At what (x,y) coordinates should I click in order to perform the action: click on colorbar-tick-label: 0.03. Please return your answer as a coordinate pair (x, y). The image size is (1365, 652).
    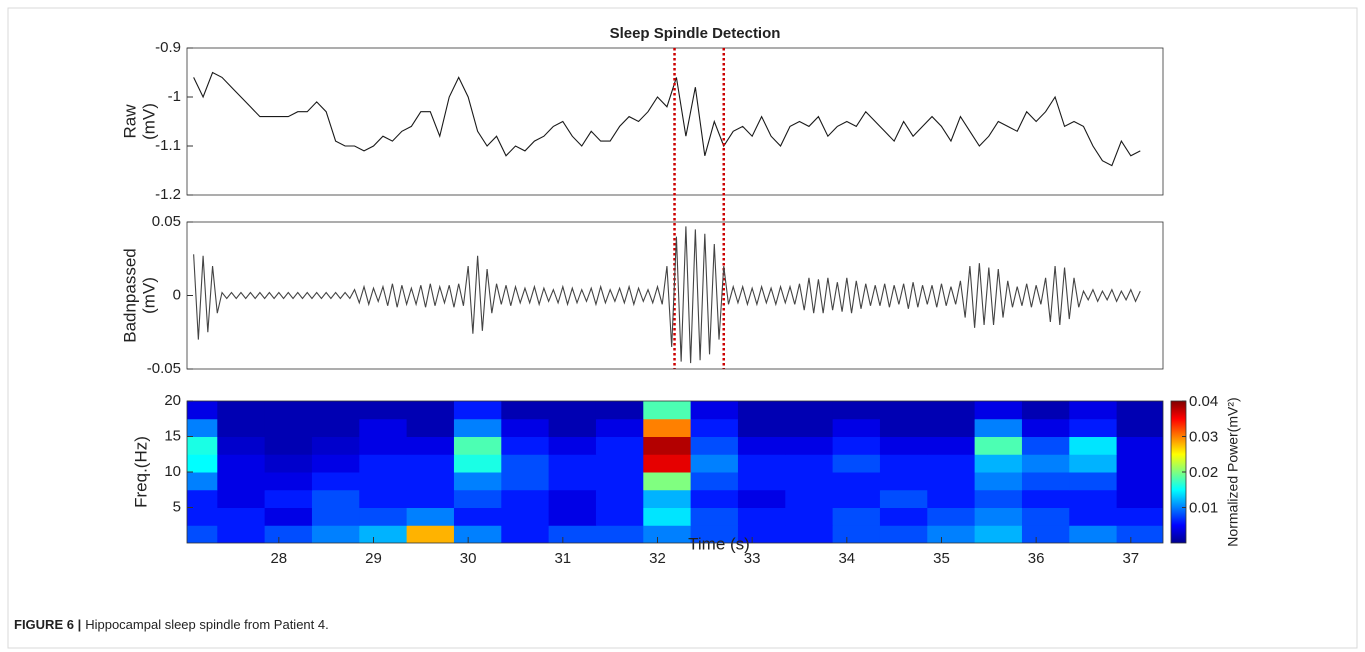
    Looking at the image, I should click on (1203, 436).